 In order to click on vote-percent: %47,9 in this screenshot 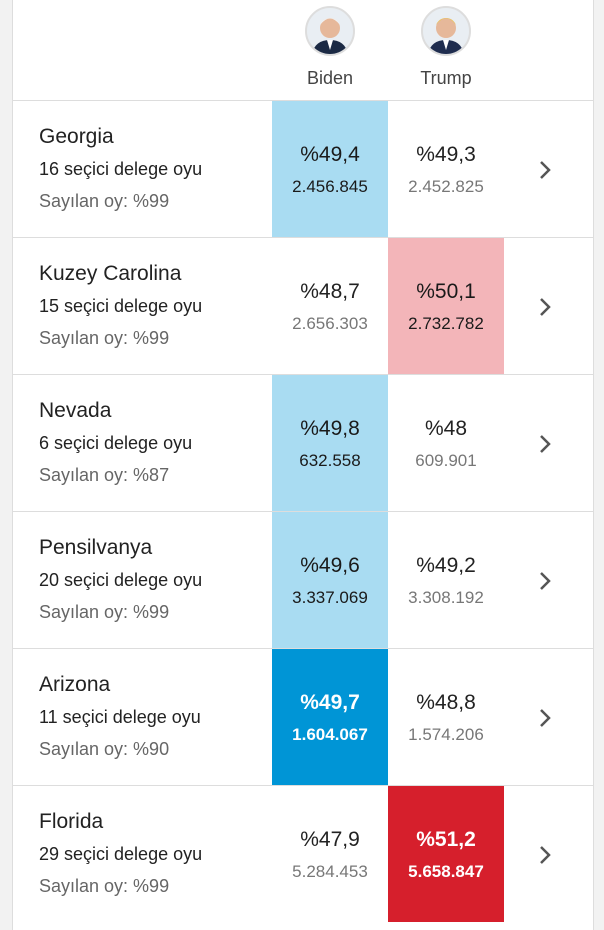, I will do `click(330, 839)`.